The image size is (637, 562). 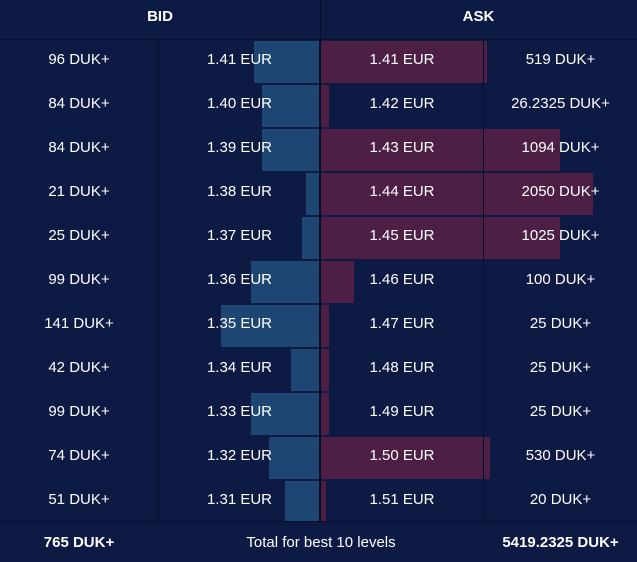 I want to click on ask-price: 1.48 EUR, so click(x=402, y=367).